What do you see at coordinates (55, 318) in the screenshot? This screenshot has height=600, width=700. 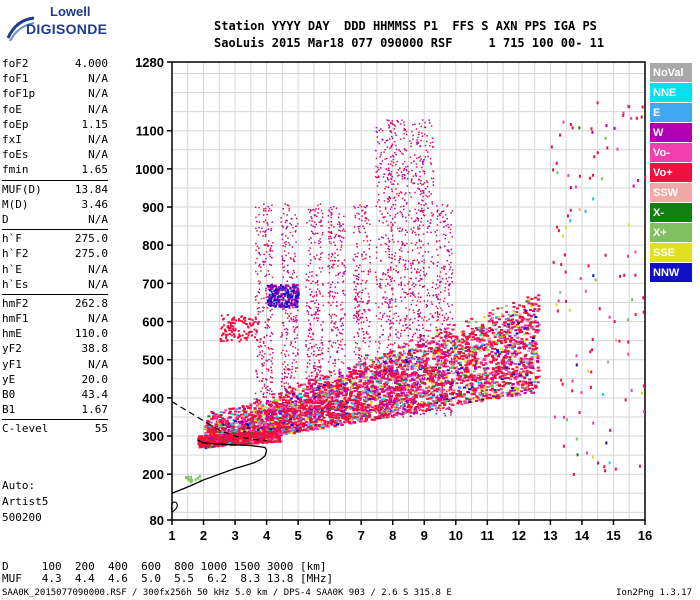 I see `param-row: hmF1 N/A` at bounding box center [55, 318].